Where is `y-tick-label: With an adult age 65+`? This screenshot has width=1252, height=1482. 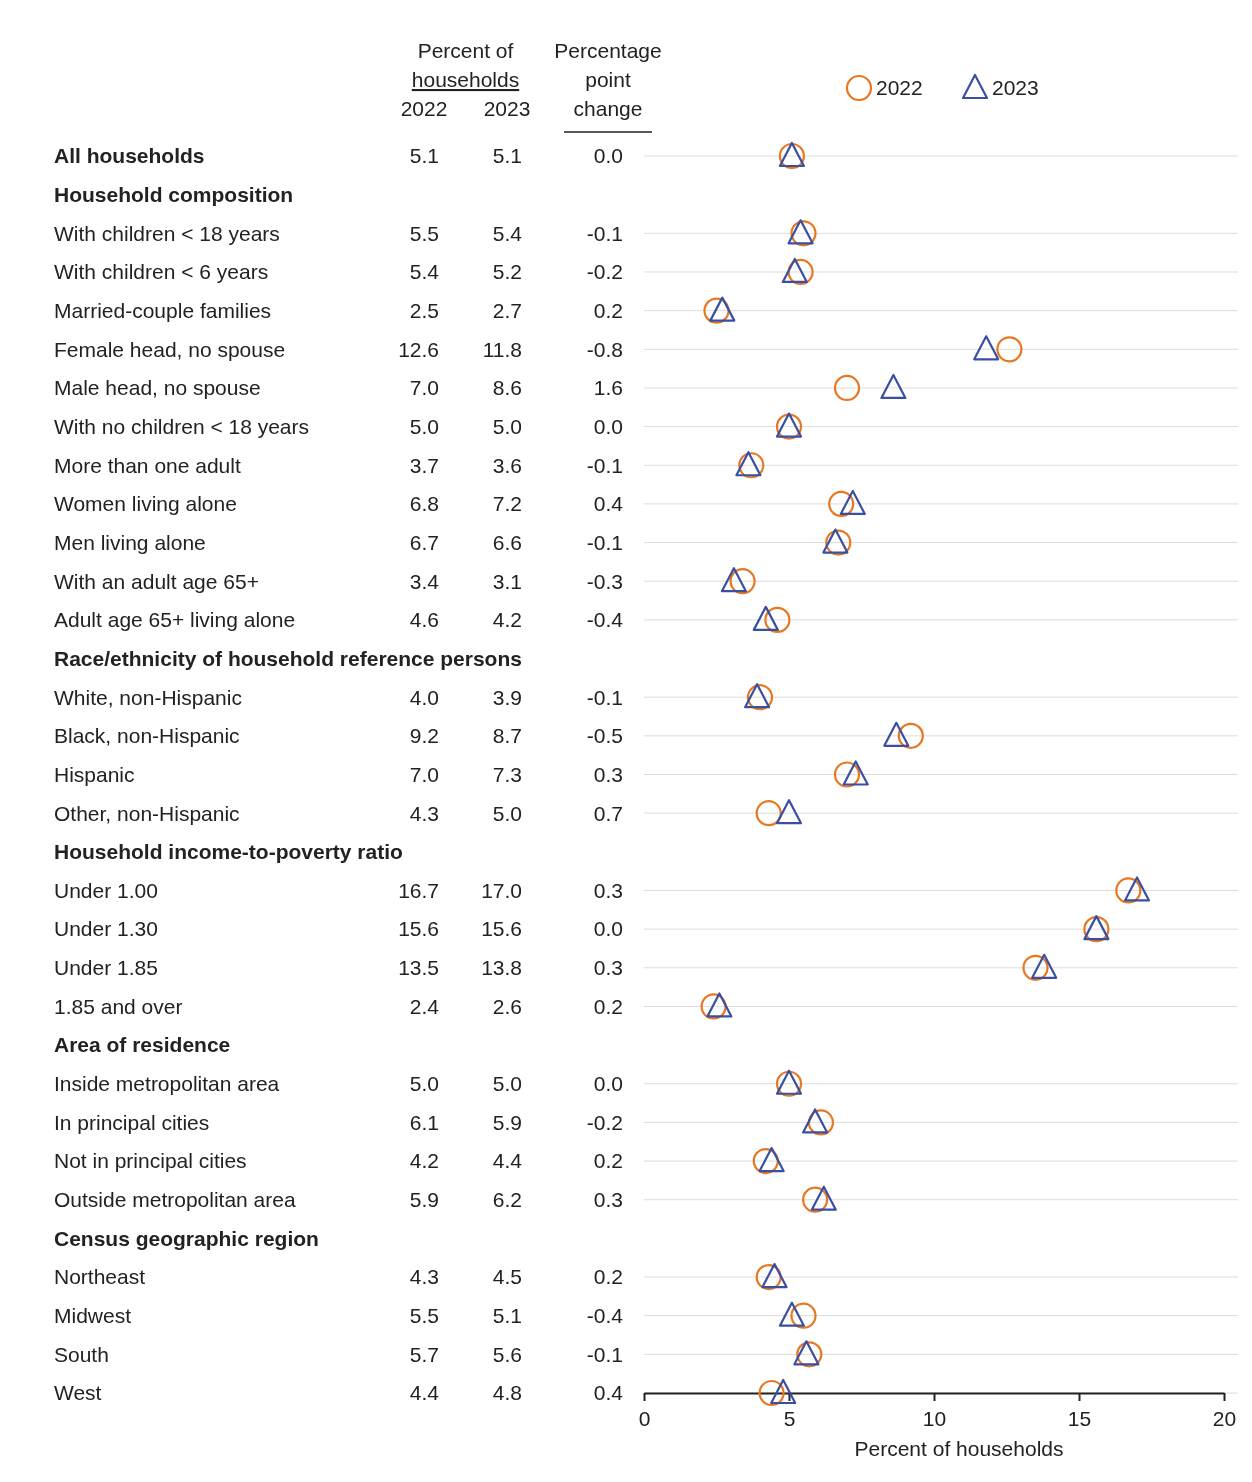
y-tick-label: With an adult age 65+ is located at coordinates (156, 581).